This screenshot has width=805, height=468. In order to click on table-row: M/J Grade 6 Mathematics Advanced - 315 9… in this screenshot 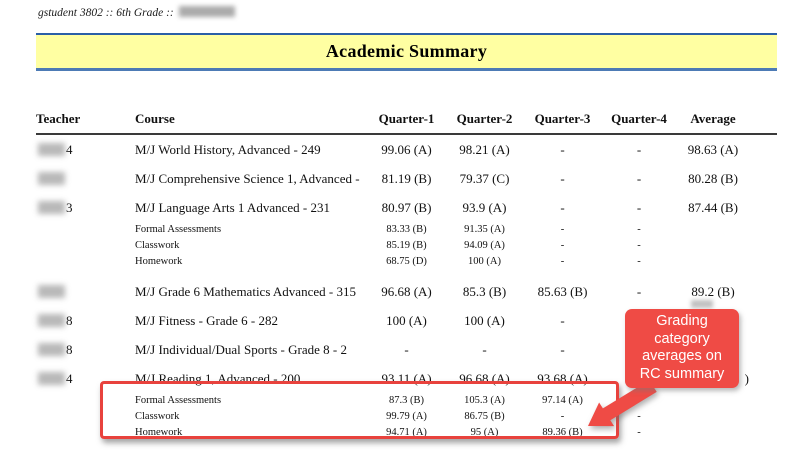, I will do `click(406, 288)`.